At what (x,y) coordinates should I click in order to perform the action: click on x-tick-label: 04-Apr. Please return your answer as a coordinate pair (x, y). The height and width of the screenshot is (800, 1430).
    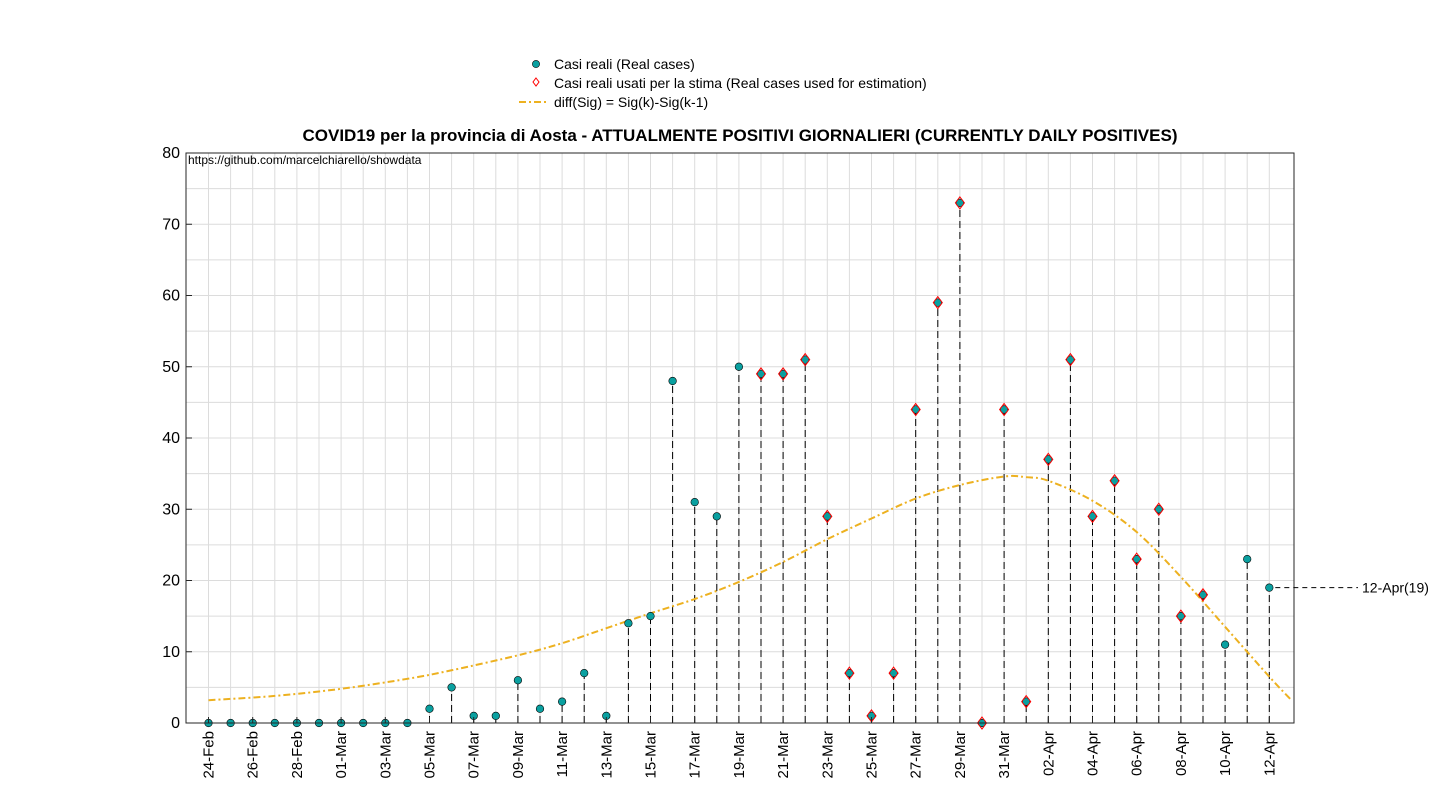
    Looking at the image, I should click on (1093, 753).